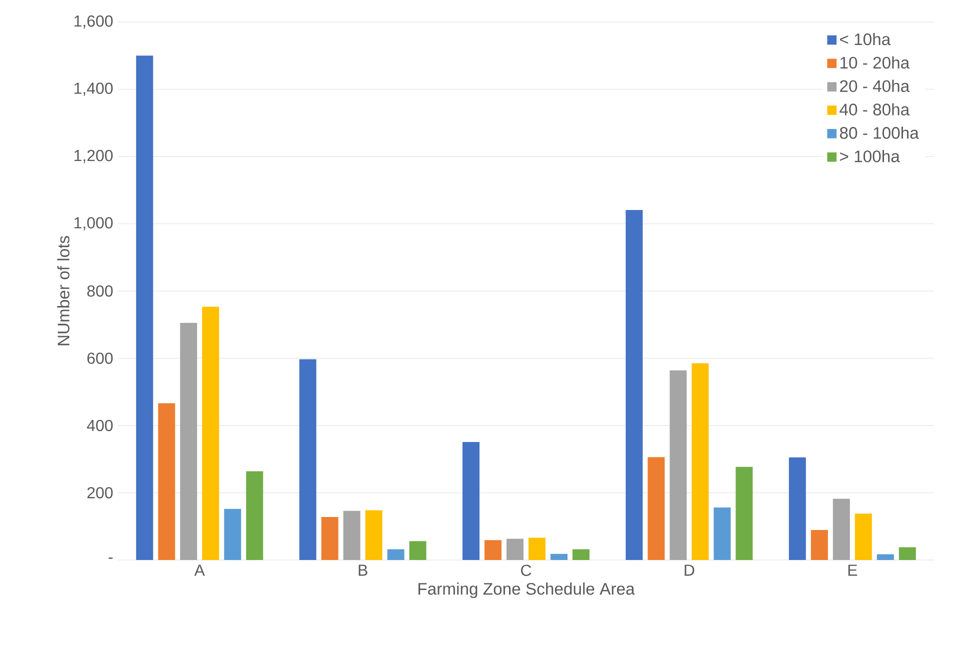 The image size is (955, 648). What do you see at coordinates (93, 223) in the screenshot?
I see `y-tick-label: 1,000` at bounding box center [93, 223].